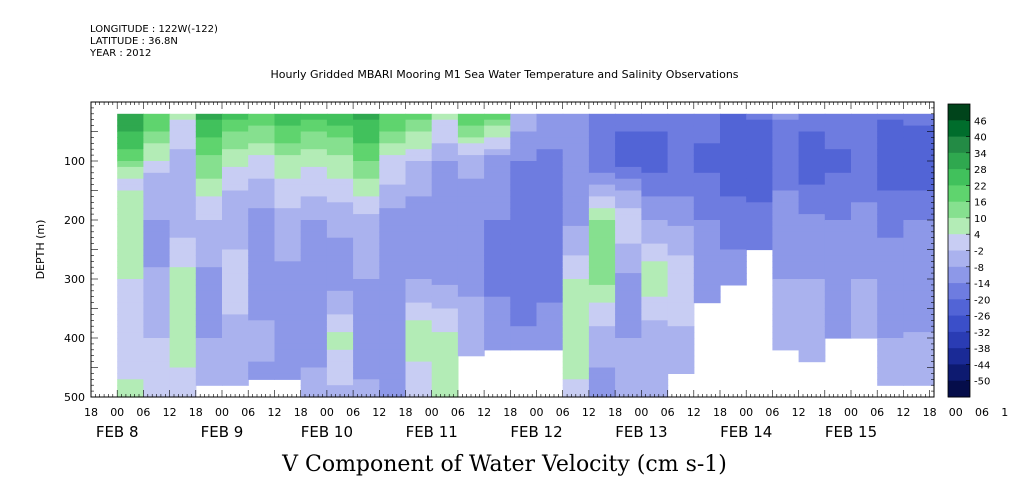 This screenshot has height=504, width=1009. What do you see at coordinates (980, 186) in the screenshot?
I see `colorbar-label: 22` at bounding box center [980, 186].